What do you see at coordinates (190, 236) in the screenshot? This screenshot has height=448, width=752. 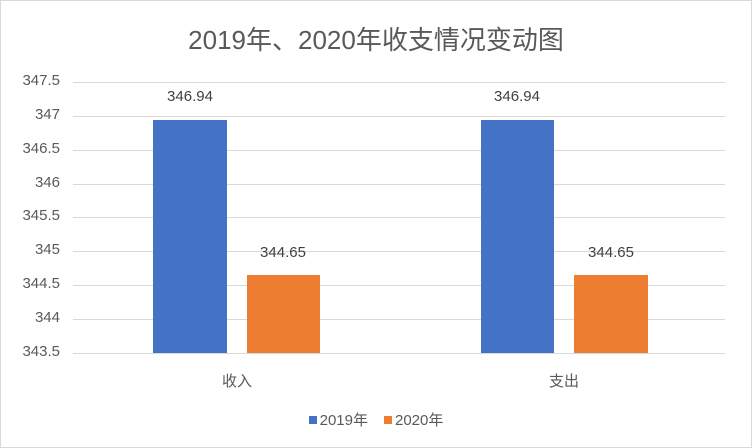 I see `bar-2019-income` at bounding box center [190, 236].